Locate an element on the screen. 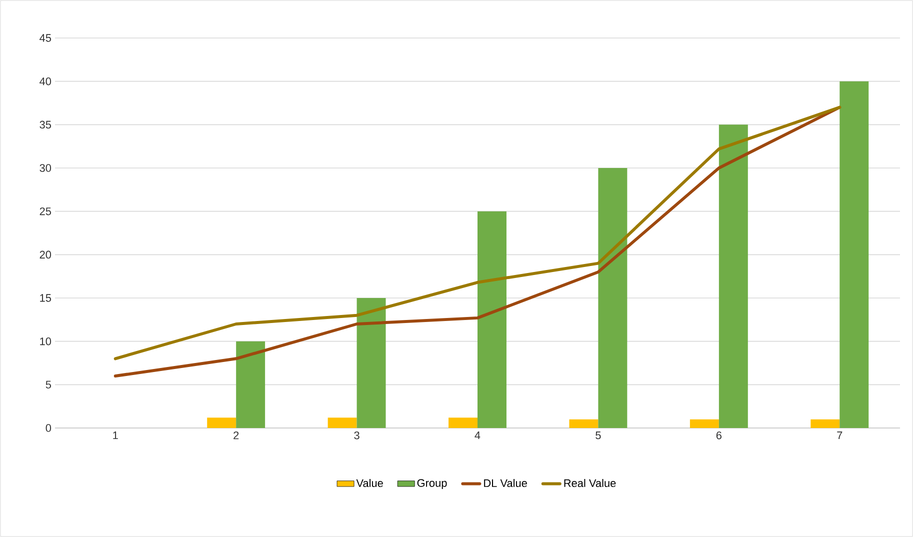  y-tick-label: 20 is located at coordinates (46, 254).